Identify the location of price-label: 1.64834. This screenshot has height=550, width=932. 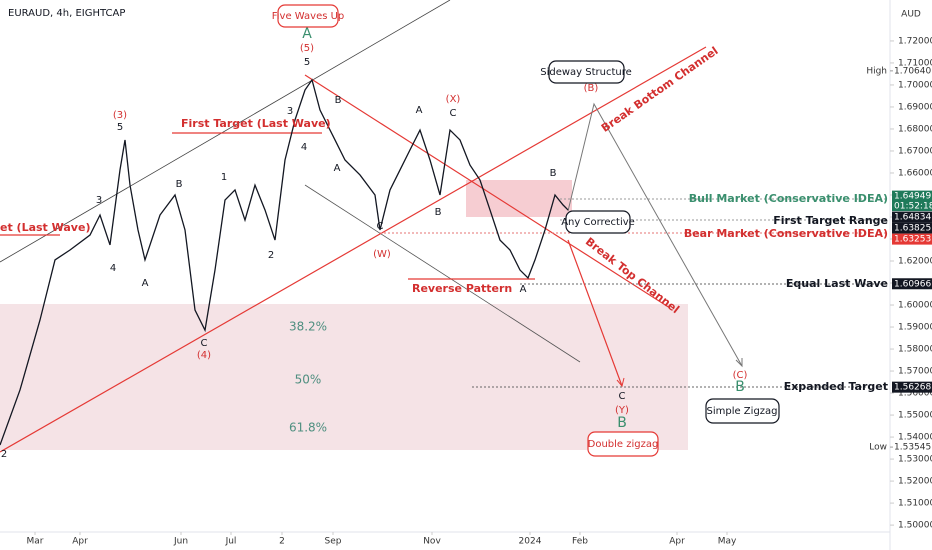
(912, 218).